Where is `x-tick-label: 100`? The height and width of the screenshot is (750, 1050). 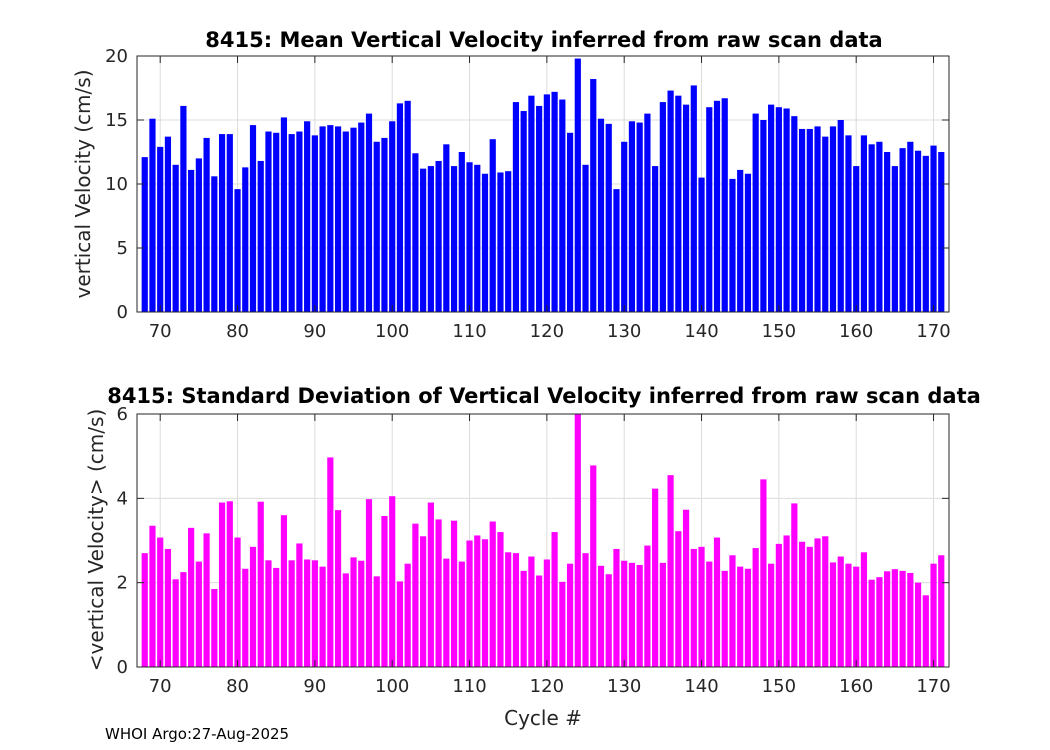 x-tick-label: 100 is located at coordinates (392, 686).